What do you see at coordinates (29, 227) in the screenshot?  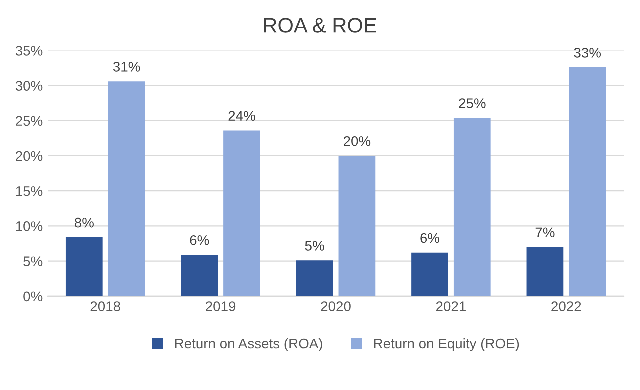 I see `y-tick-label: 10%` at bounding box center [29, 227].